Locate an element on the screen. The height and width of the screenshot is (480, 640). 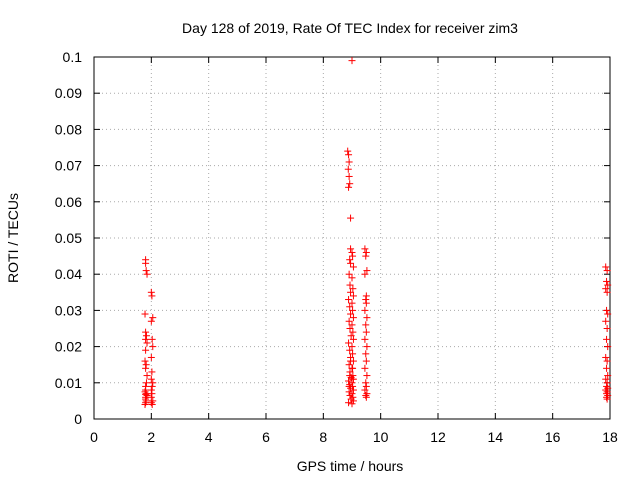
y-tick-label: 0.09 is located at coordinates (68, 93).